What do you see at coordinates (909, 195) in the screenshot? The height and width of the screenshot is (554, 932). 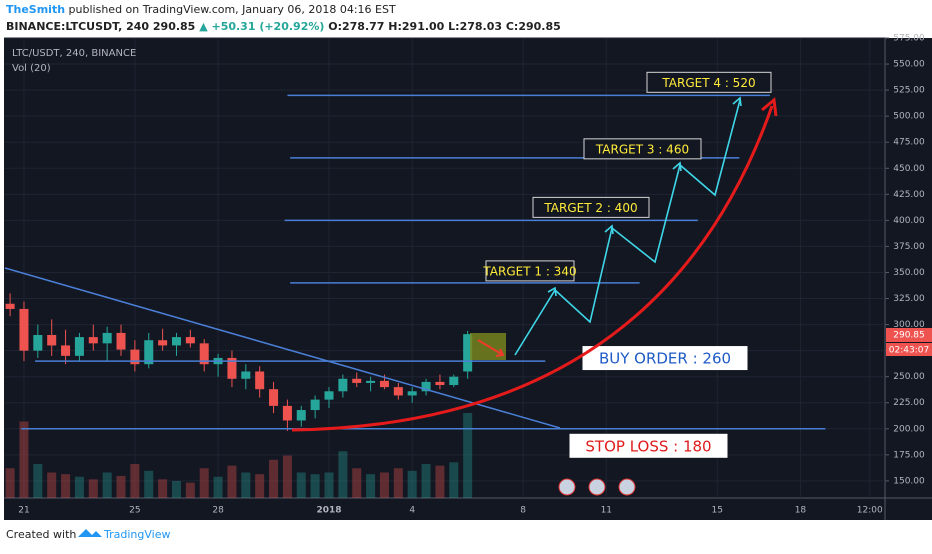 I see `y-tick-label: 425.00` at bounding box center [909, 195].